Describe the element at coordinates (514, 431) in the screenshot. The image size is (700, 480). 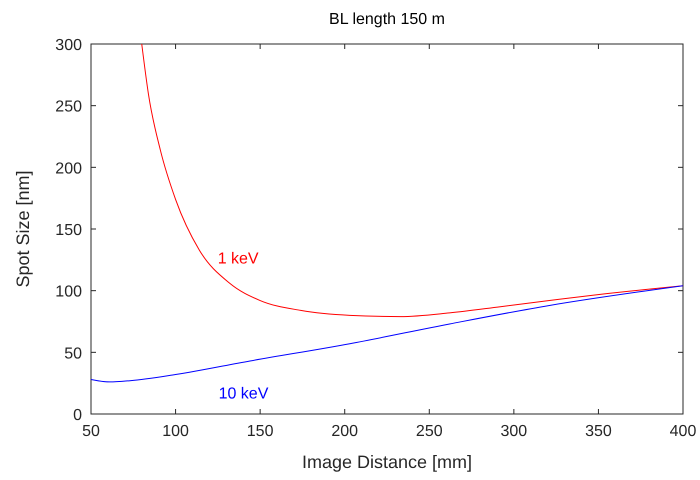
I see `x-tick-label: 300` at that location.